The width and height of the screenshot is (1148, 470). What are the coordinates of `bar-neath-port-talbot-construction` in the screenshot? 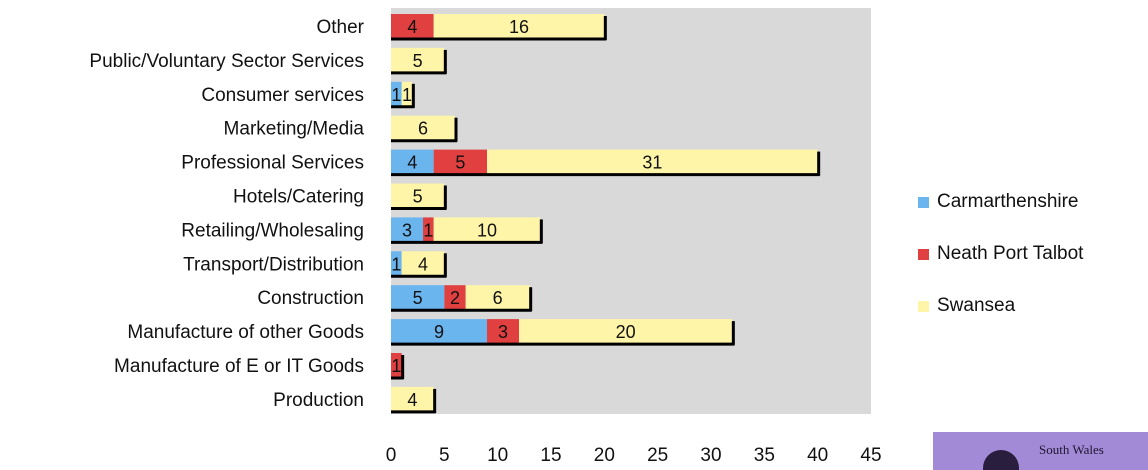 It's located at (455, 297).